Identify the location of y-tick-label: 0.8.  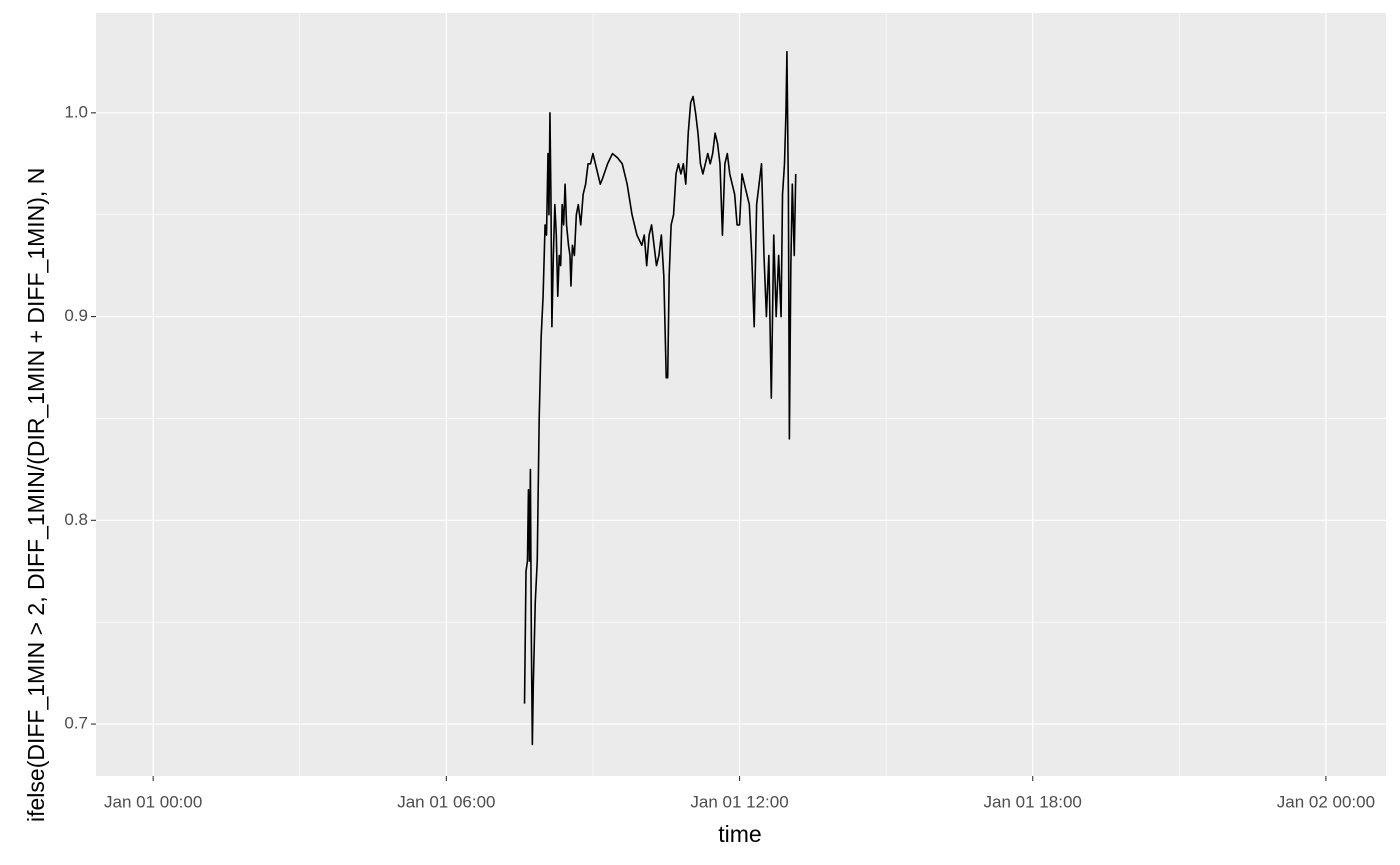
(76, 519).